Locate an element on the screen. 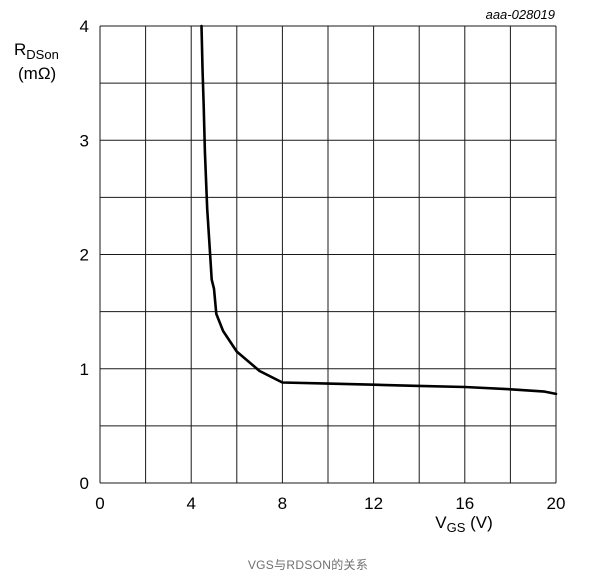  y-axis-unit: (mΩ) is located at coordinates (37, 73).